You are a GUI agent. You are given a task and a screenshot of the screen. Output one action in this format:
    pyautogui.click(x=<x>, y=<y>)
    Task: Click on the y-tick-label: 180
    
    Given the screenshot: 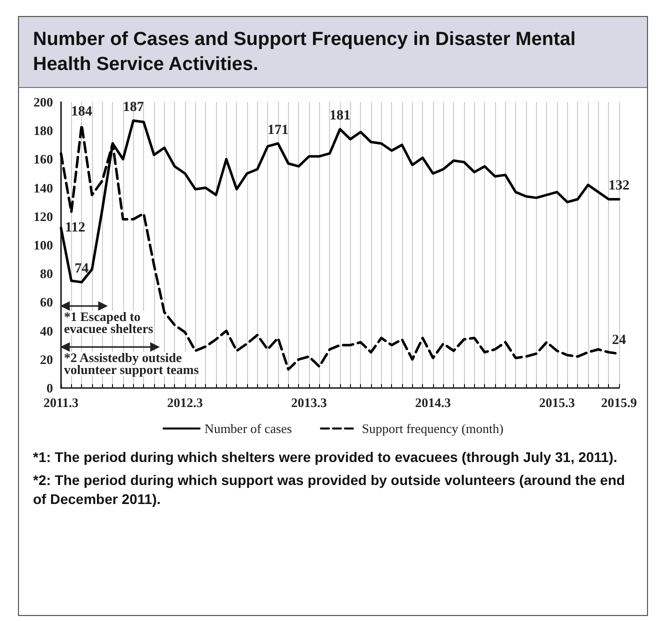 What is the action you would take?
    pyautogui.click(x=43, y=130)
    